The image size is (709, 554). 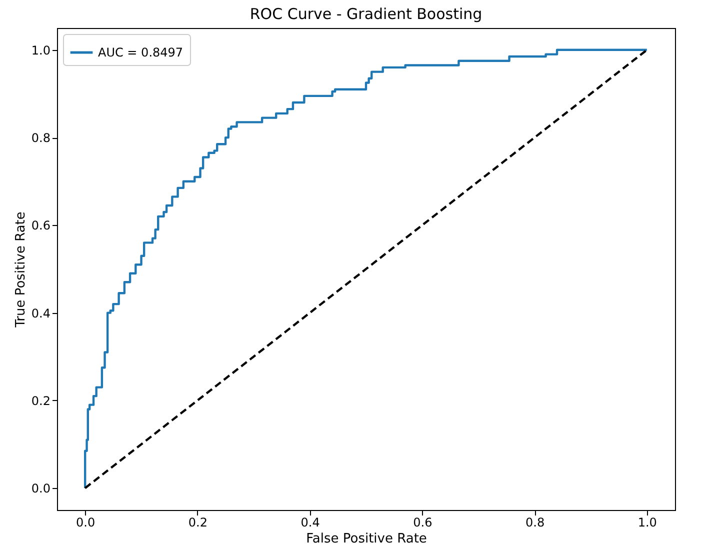 I want to click on x-tick-label: 0.0, so click(x=86, y=523).